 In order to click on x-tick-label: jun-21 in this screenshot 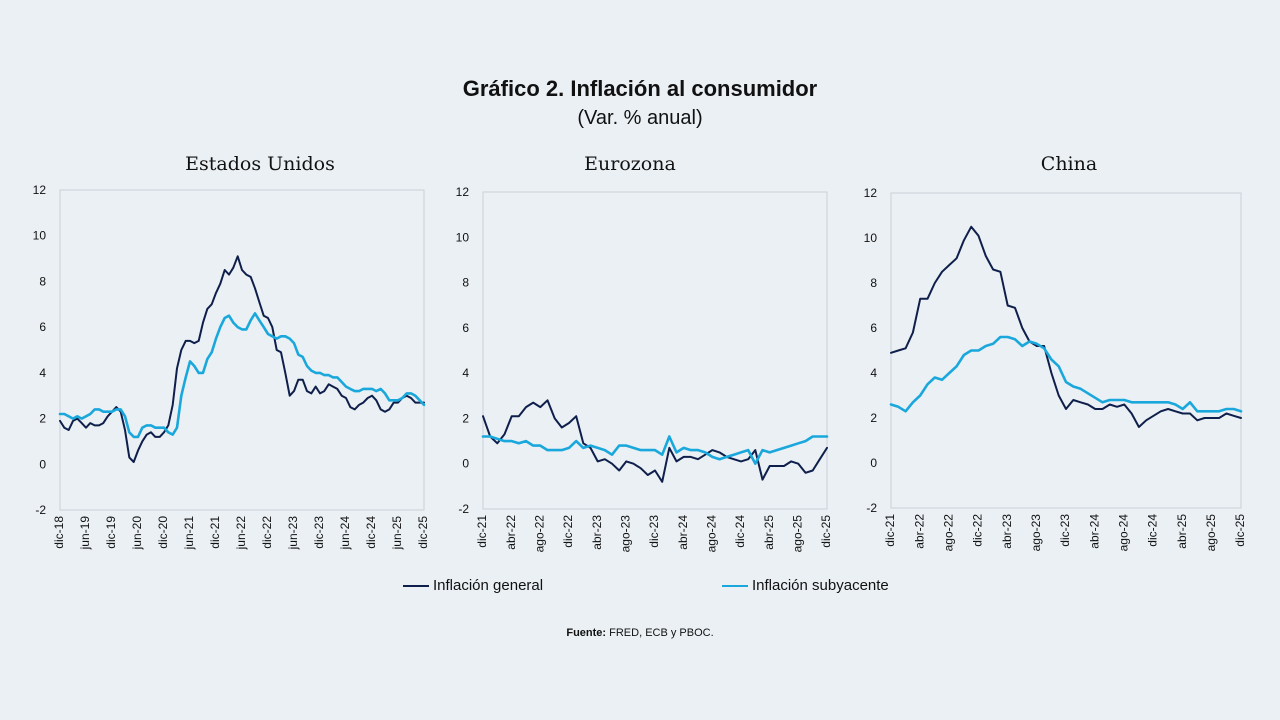, I will do `click(189, 533)`.